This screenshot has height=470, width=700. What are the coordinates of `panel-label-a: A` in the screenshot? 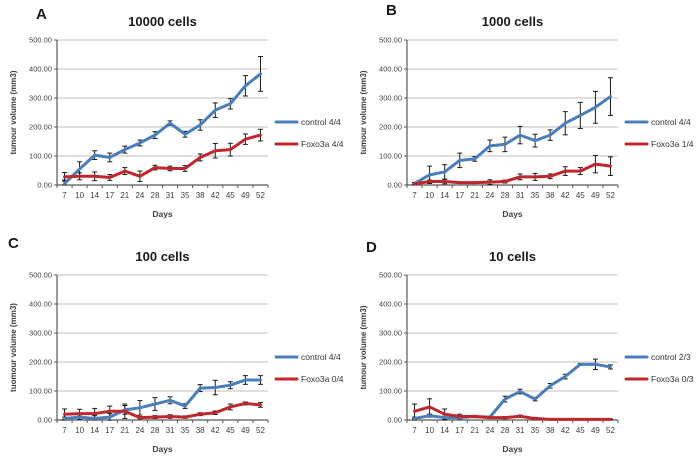 It's located at (41, 14).